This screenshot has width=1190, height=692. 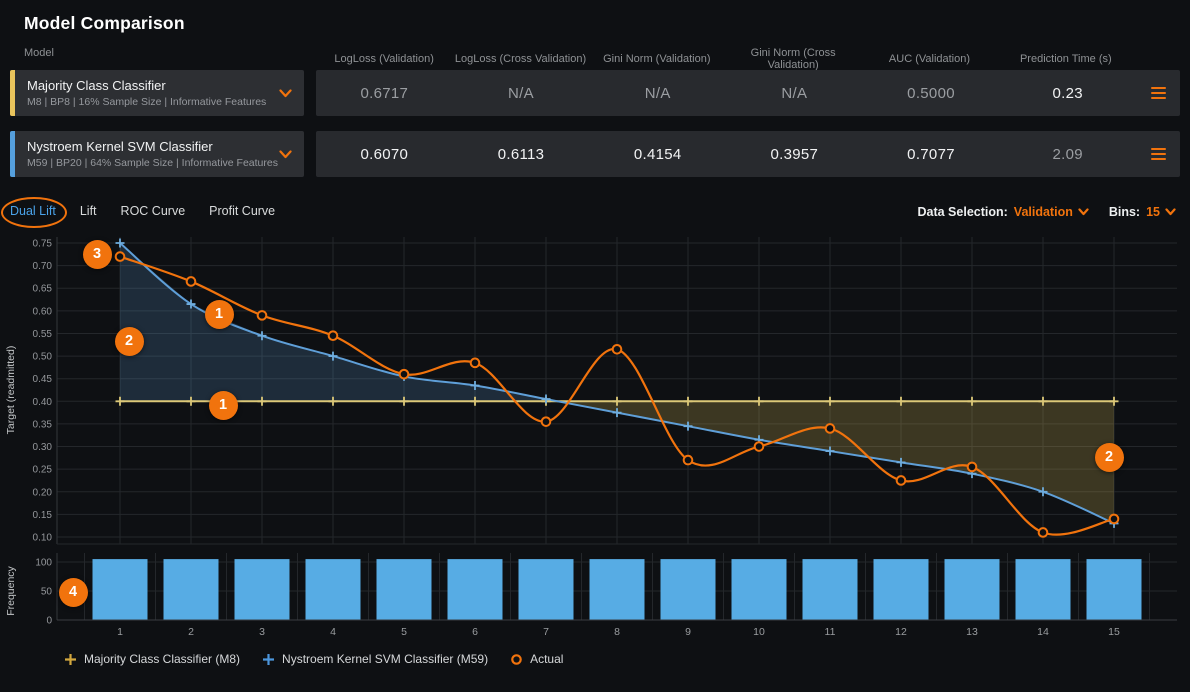 I want to click on metric-value: 0.6113, so click(x=521, y=154).